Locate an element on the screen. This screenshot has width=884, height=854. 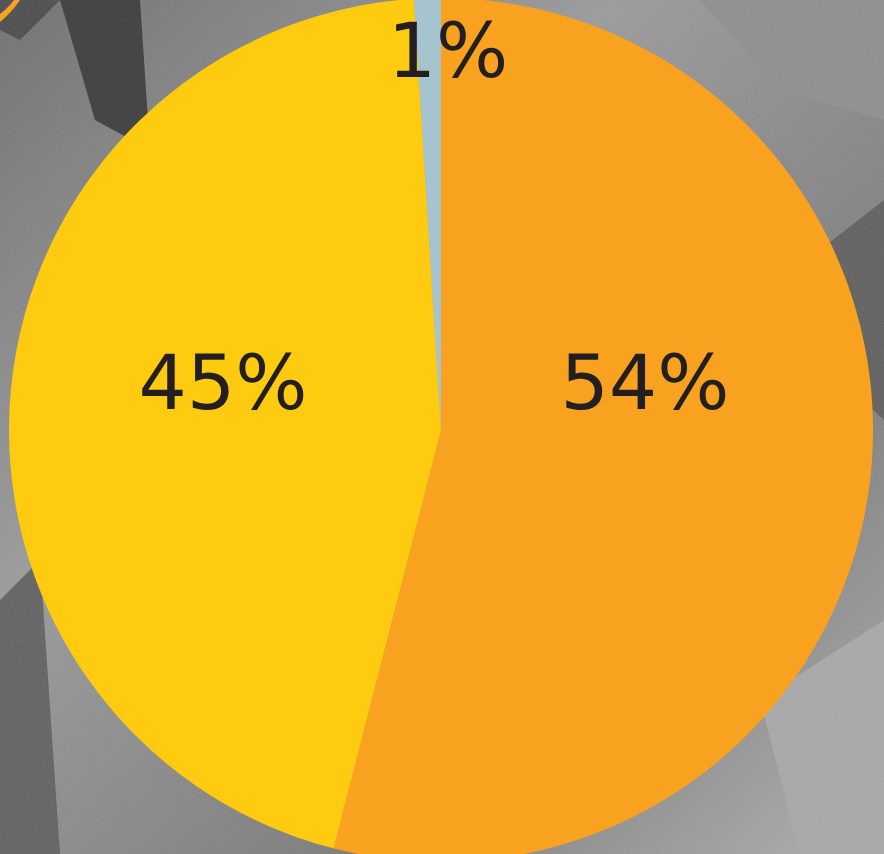
pie-slice-label-2: 45% is located at coordinates (223, 382).